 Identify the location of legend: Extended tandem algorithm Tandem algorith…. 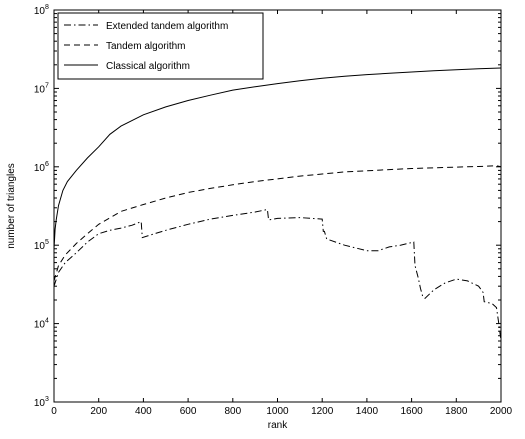
(160, 46).